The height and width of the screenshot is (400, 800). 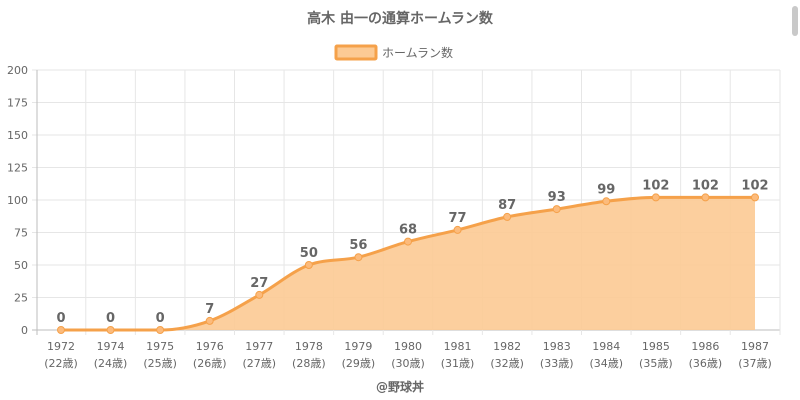 I want to click on x-tick-sublabel: (25歳), so click(x=160, y=363).